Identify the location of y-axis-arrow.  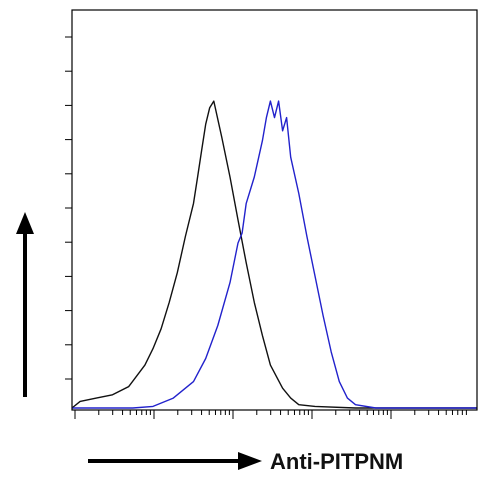
(25, 304).